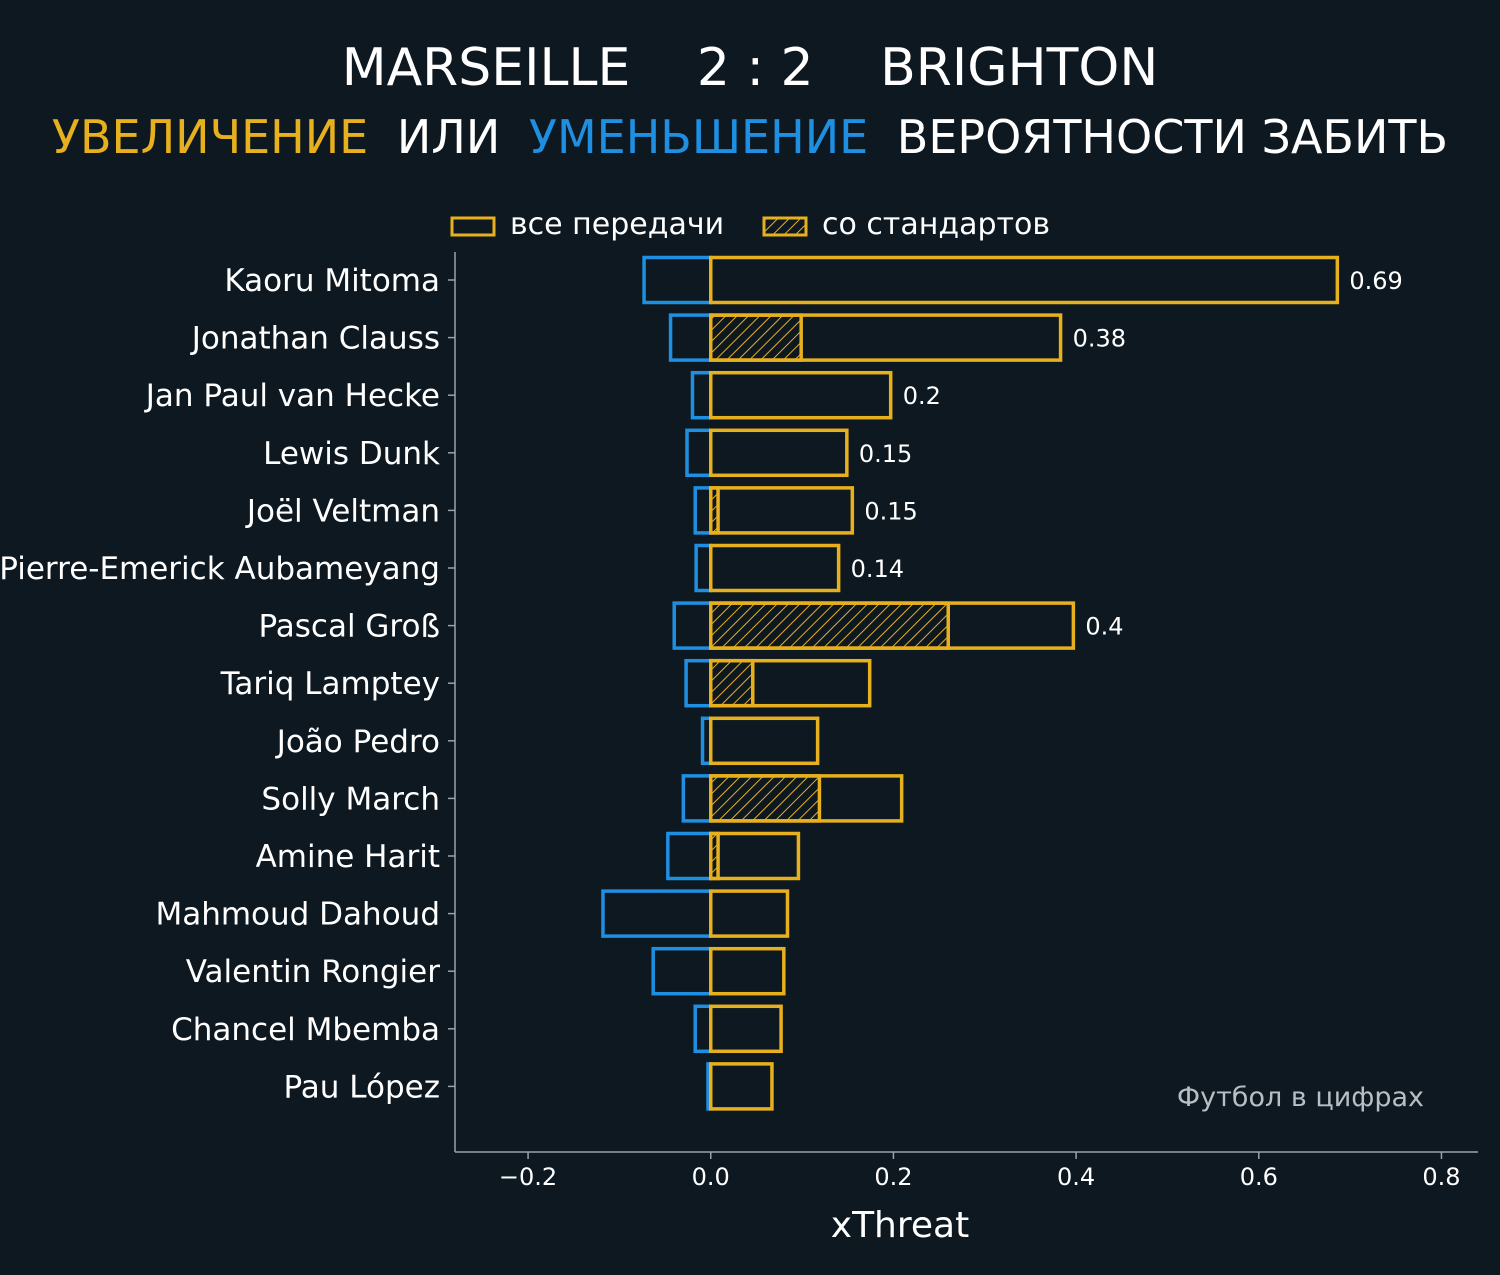 Image resolution: width=1500 pixels, height=1275 pixels. Describe the element at coordinates (528, 1177) in the screenshot. I see `x-tick-label-0: −0.2` at that location.